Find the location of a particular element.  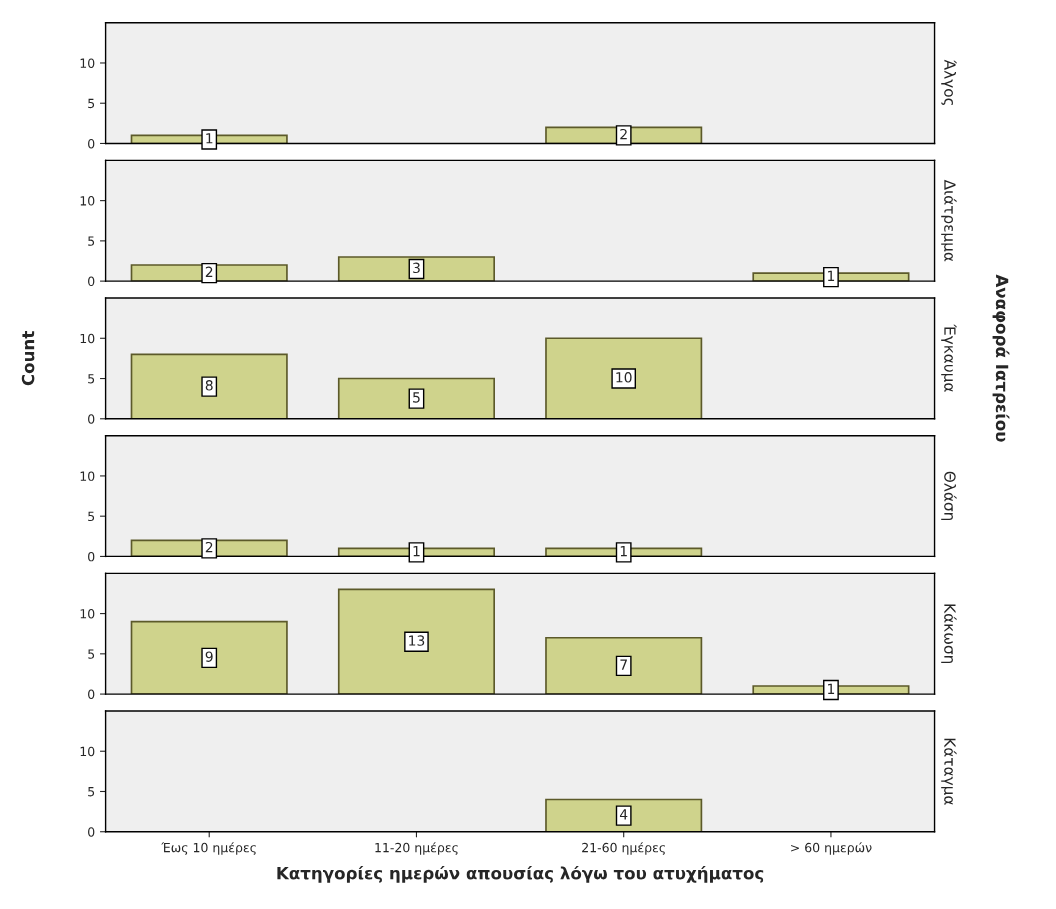

data-label: 5 is located at coordinates (416, 397).